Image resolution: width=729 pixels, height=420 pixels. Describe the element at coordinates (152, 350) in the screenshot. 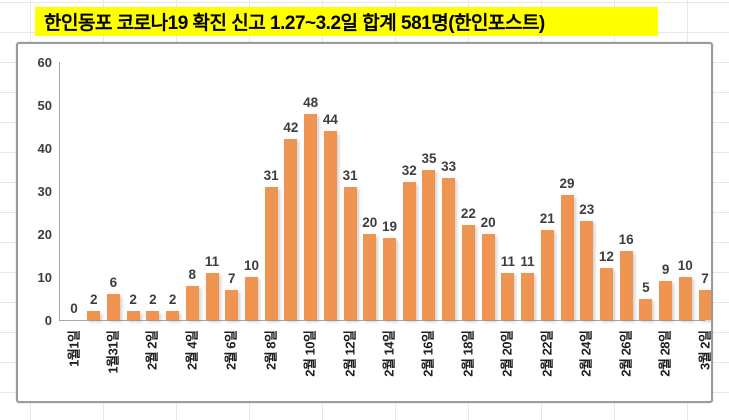

I see `x-tick-label: 2월 2일` at that location.